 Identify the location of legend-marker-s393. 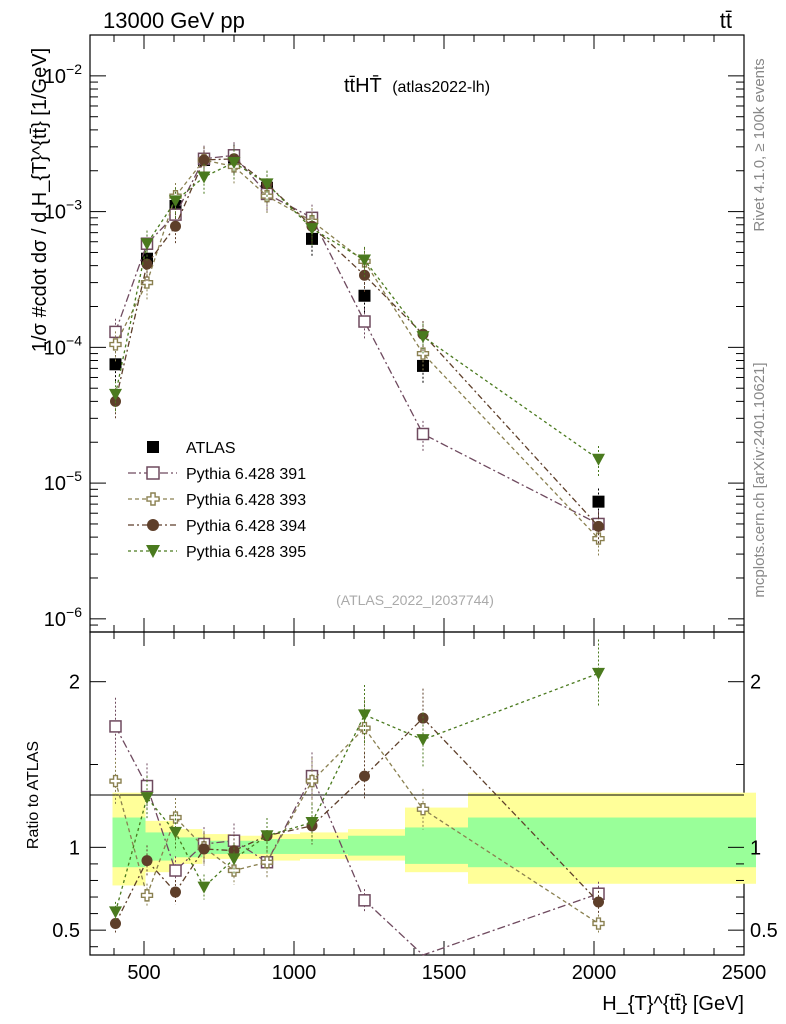
(153, 499).